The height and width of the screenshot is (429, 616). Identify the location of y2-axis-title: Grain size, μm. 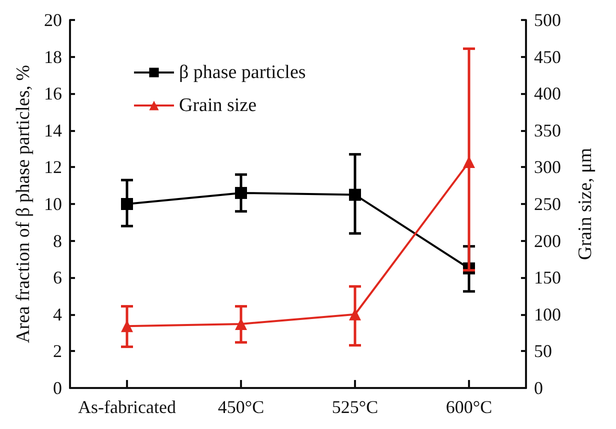
(585, 204).